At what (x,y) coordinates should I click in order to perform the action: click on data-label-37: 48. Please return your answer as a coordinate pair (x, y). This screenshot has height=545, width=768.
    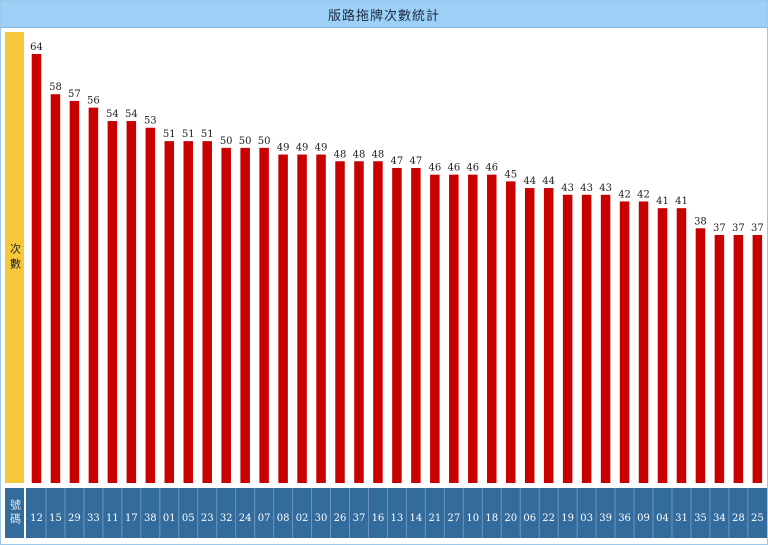
    Looking at the image, I should click on (359, 154).